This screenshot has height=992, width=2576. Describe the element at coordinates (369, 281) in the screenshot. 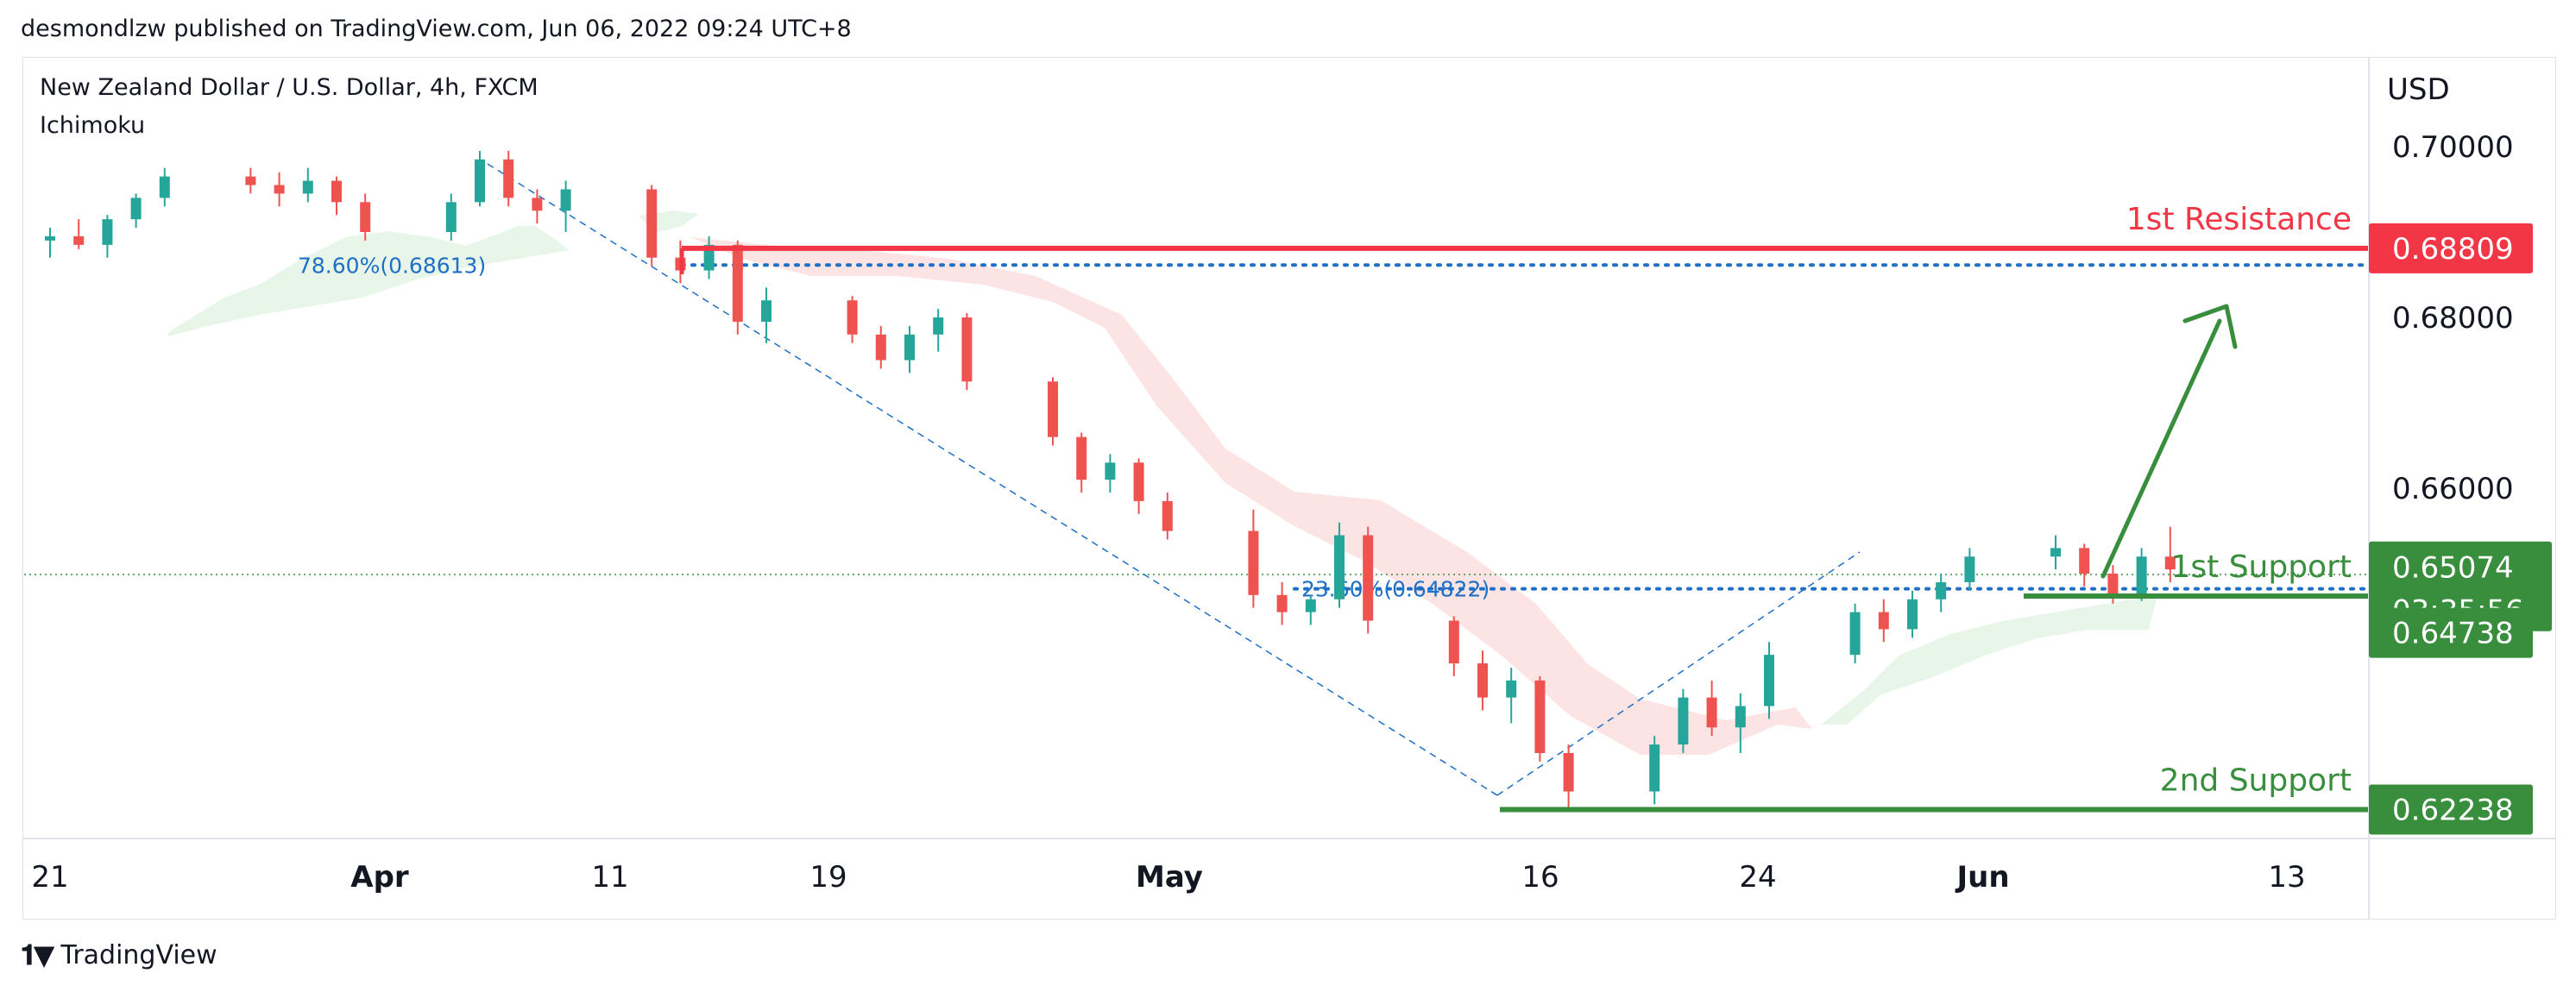

I see `cloud-bullish-early` at that location.